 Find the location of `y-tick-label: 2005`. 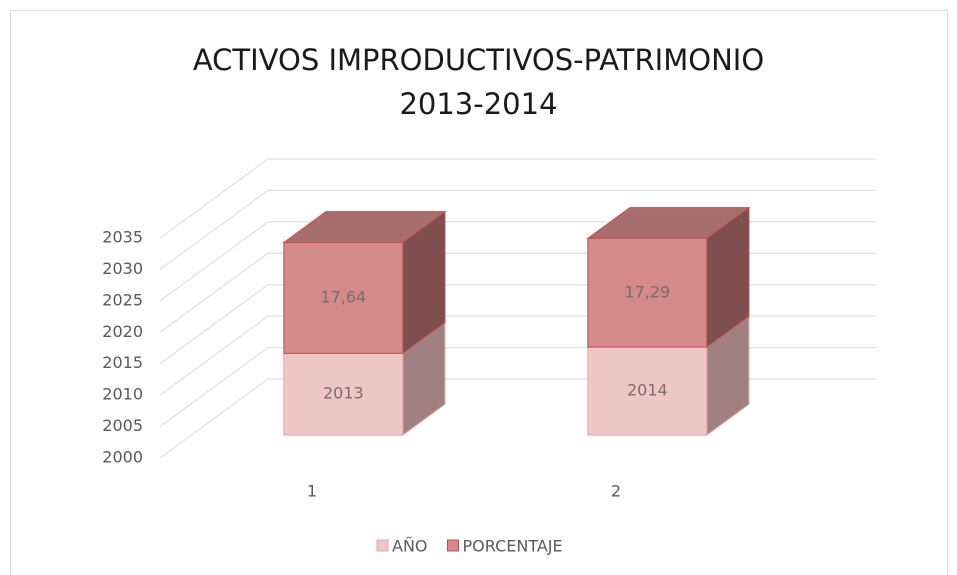

y-tick-label: 2005 is located at coordinates (122, 425).